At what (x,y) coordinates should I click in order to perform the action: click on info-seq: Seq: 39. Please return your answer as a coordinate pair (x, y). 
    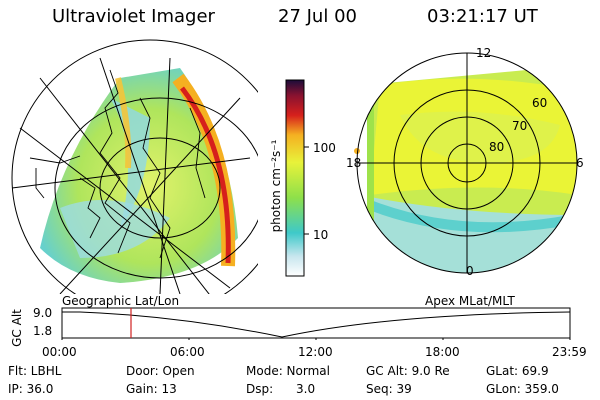
    Looking at the image, I should click on (389, 389).